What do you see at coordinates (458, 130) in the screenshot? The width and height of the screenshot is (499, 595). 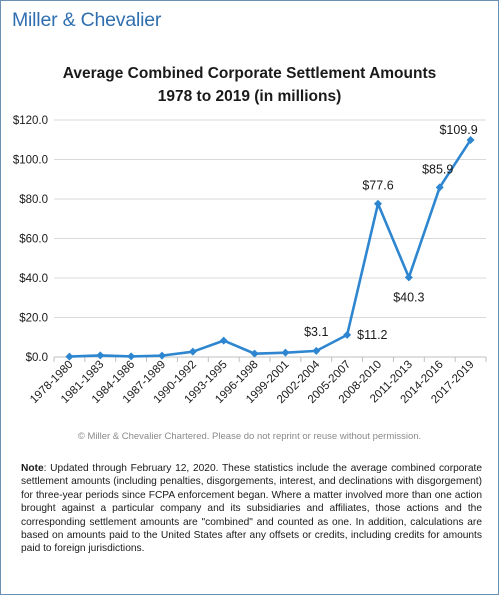 I see `data-label: $109.9` at bounding box center [458, 130].